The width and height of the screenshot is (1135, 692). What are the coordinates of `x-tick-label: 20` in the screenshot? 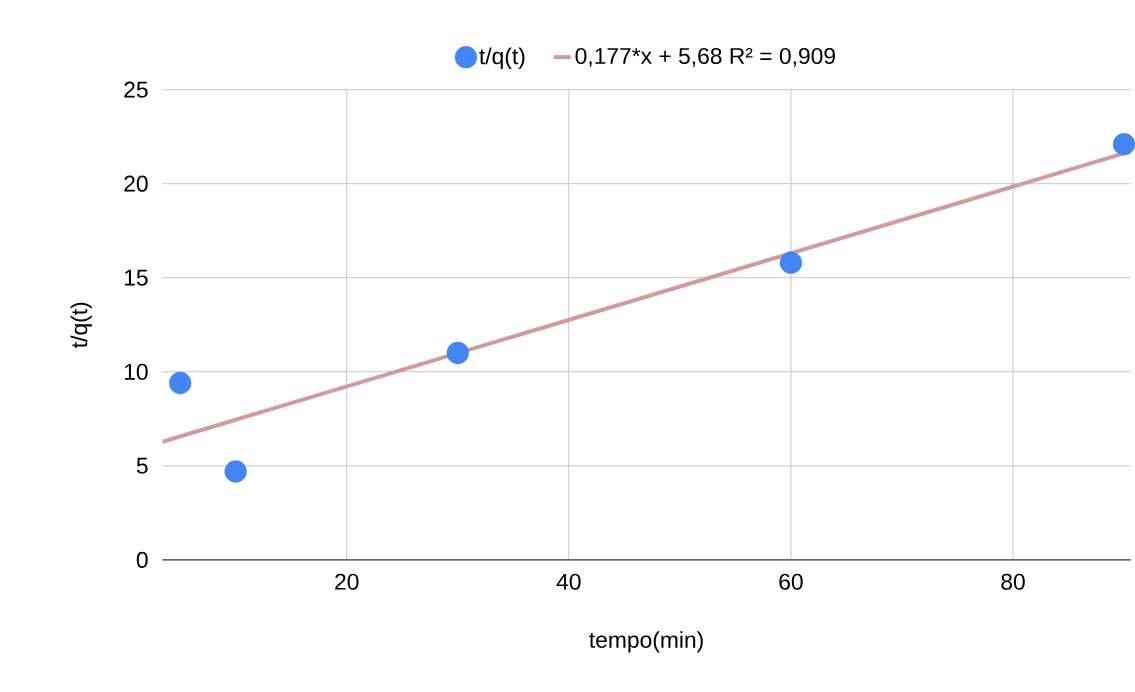 It's located at (347, 581).